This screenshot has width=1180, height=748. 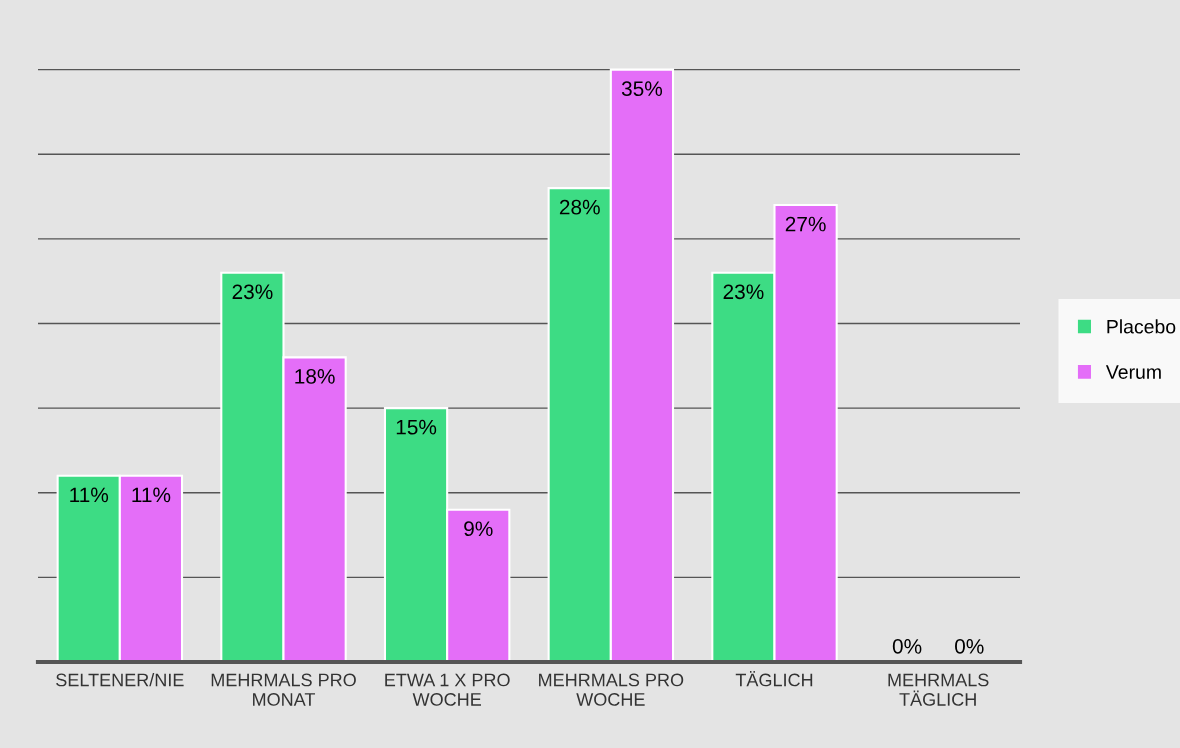 What do you see at coordinates (642, 89) in the screenshot?
I see `data-label: 35%` at bounding box center [642, 89].